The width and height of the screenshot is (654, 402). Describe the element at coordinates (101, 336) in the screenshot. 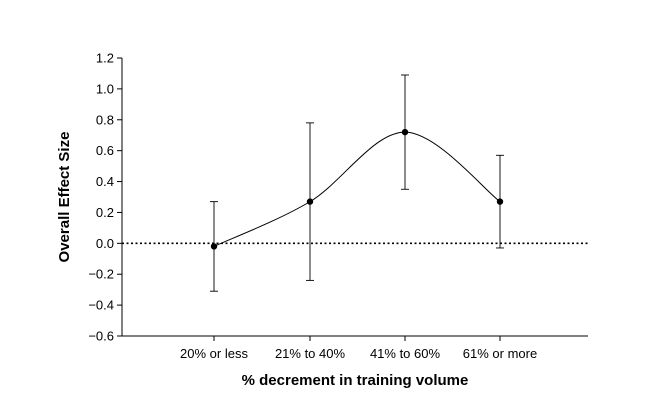

I see `y-tick-label: −0.6` at that location.